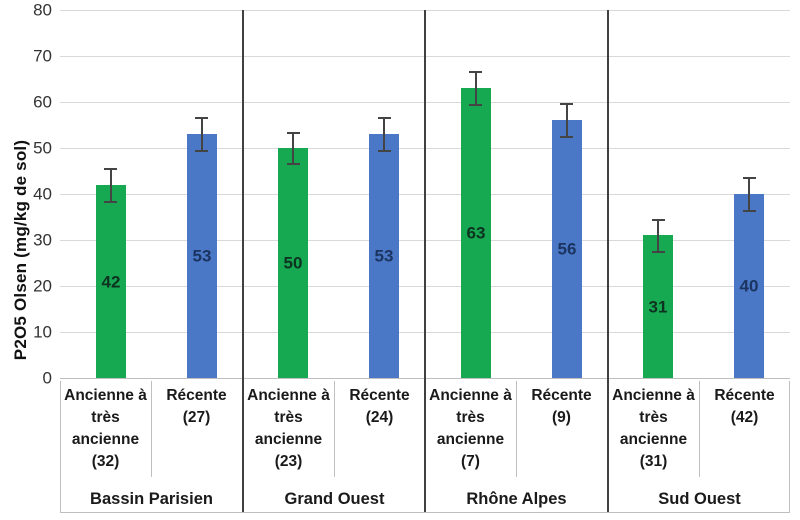 This screenshot has height=520, width=800. I want to click on bar: 40, so click(749, 286).